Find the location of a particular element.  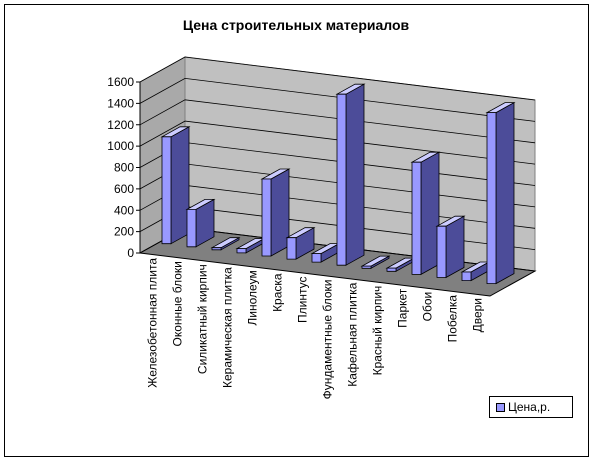

legend-label: Цена,р. is located at coordinates (529, 407).